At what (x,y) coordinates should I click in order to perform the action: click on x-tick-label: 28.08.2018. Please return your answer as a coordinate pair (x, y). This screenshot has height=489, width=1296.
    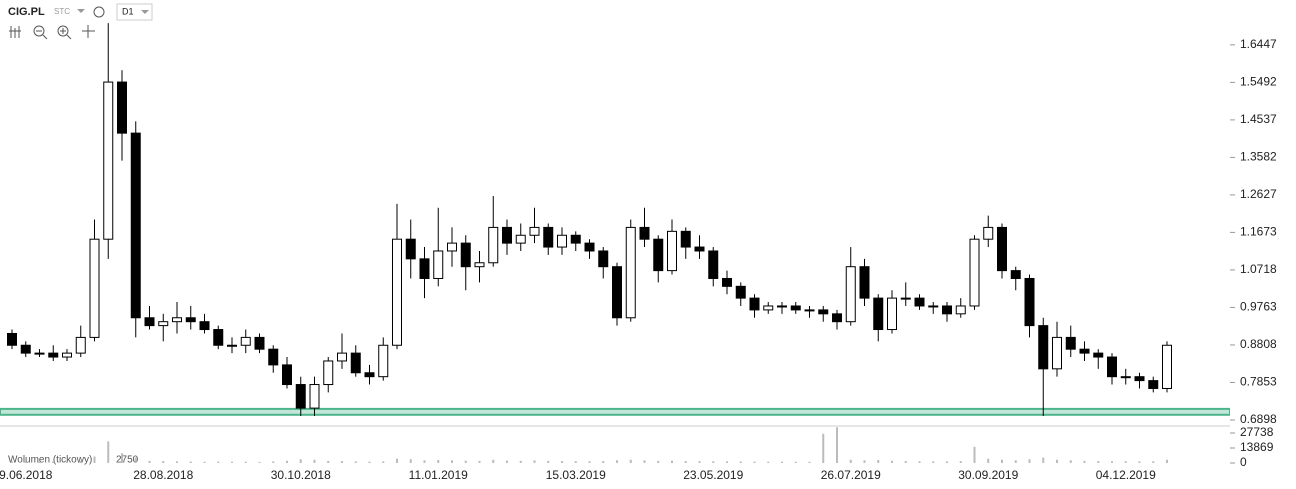
    Looking at the image, I should click on (163, 475).